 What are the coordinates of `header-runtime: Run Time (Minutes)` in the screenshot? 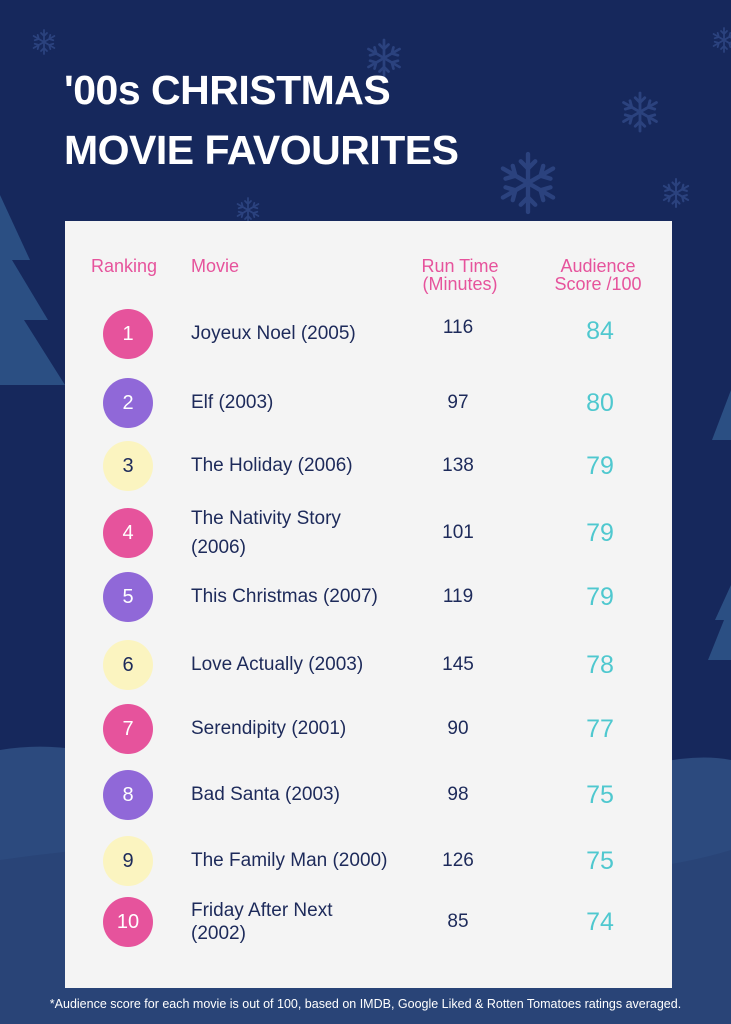 It's located at (460, 275).